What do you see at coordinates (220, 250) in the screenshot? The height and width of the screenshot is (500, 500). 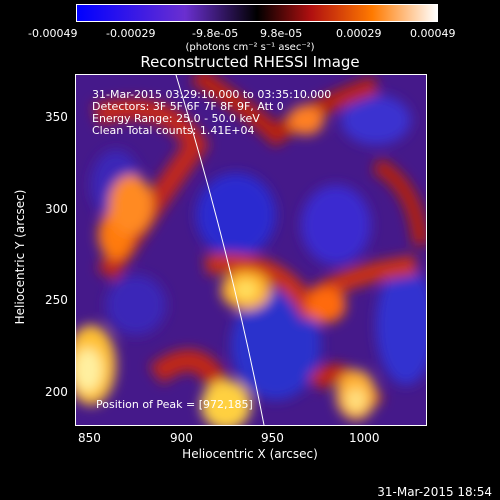 I see `solar-limb-line` at bounding box center [220, 250].